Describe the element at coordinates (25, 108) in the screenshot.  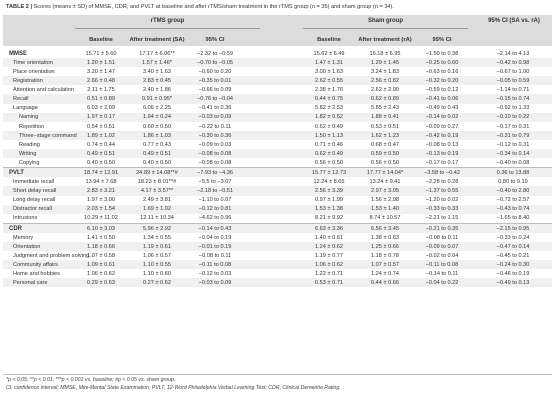
I see `row-label-cell: Language` at that location.